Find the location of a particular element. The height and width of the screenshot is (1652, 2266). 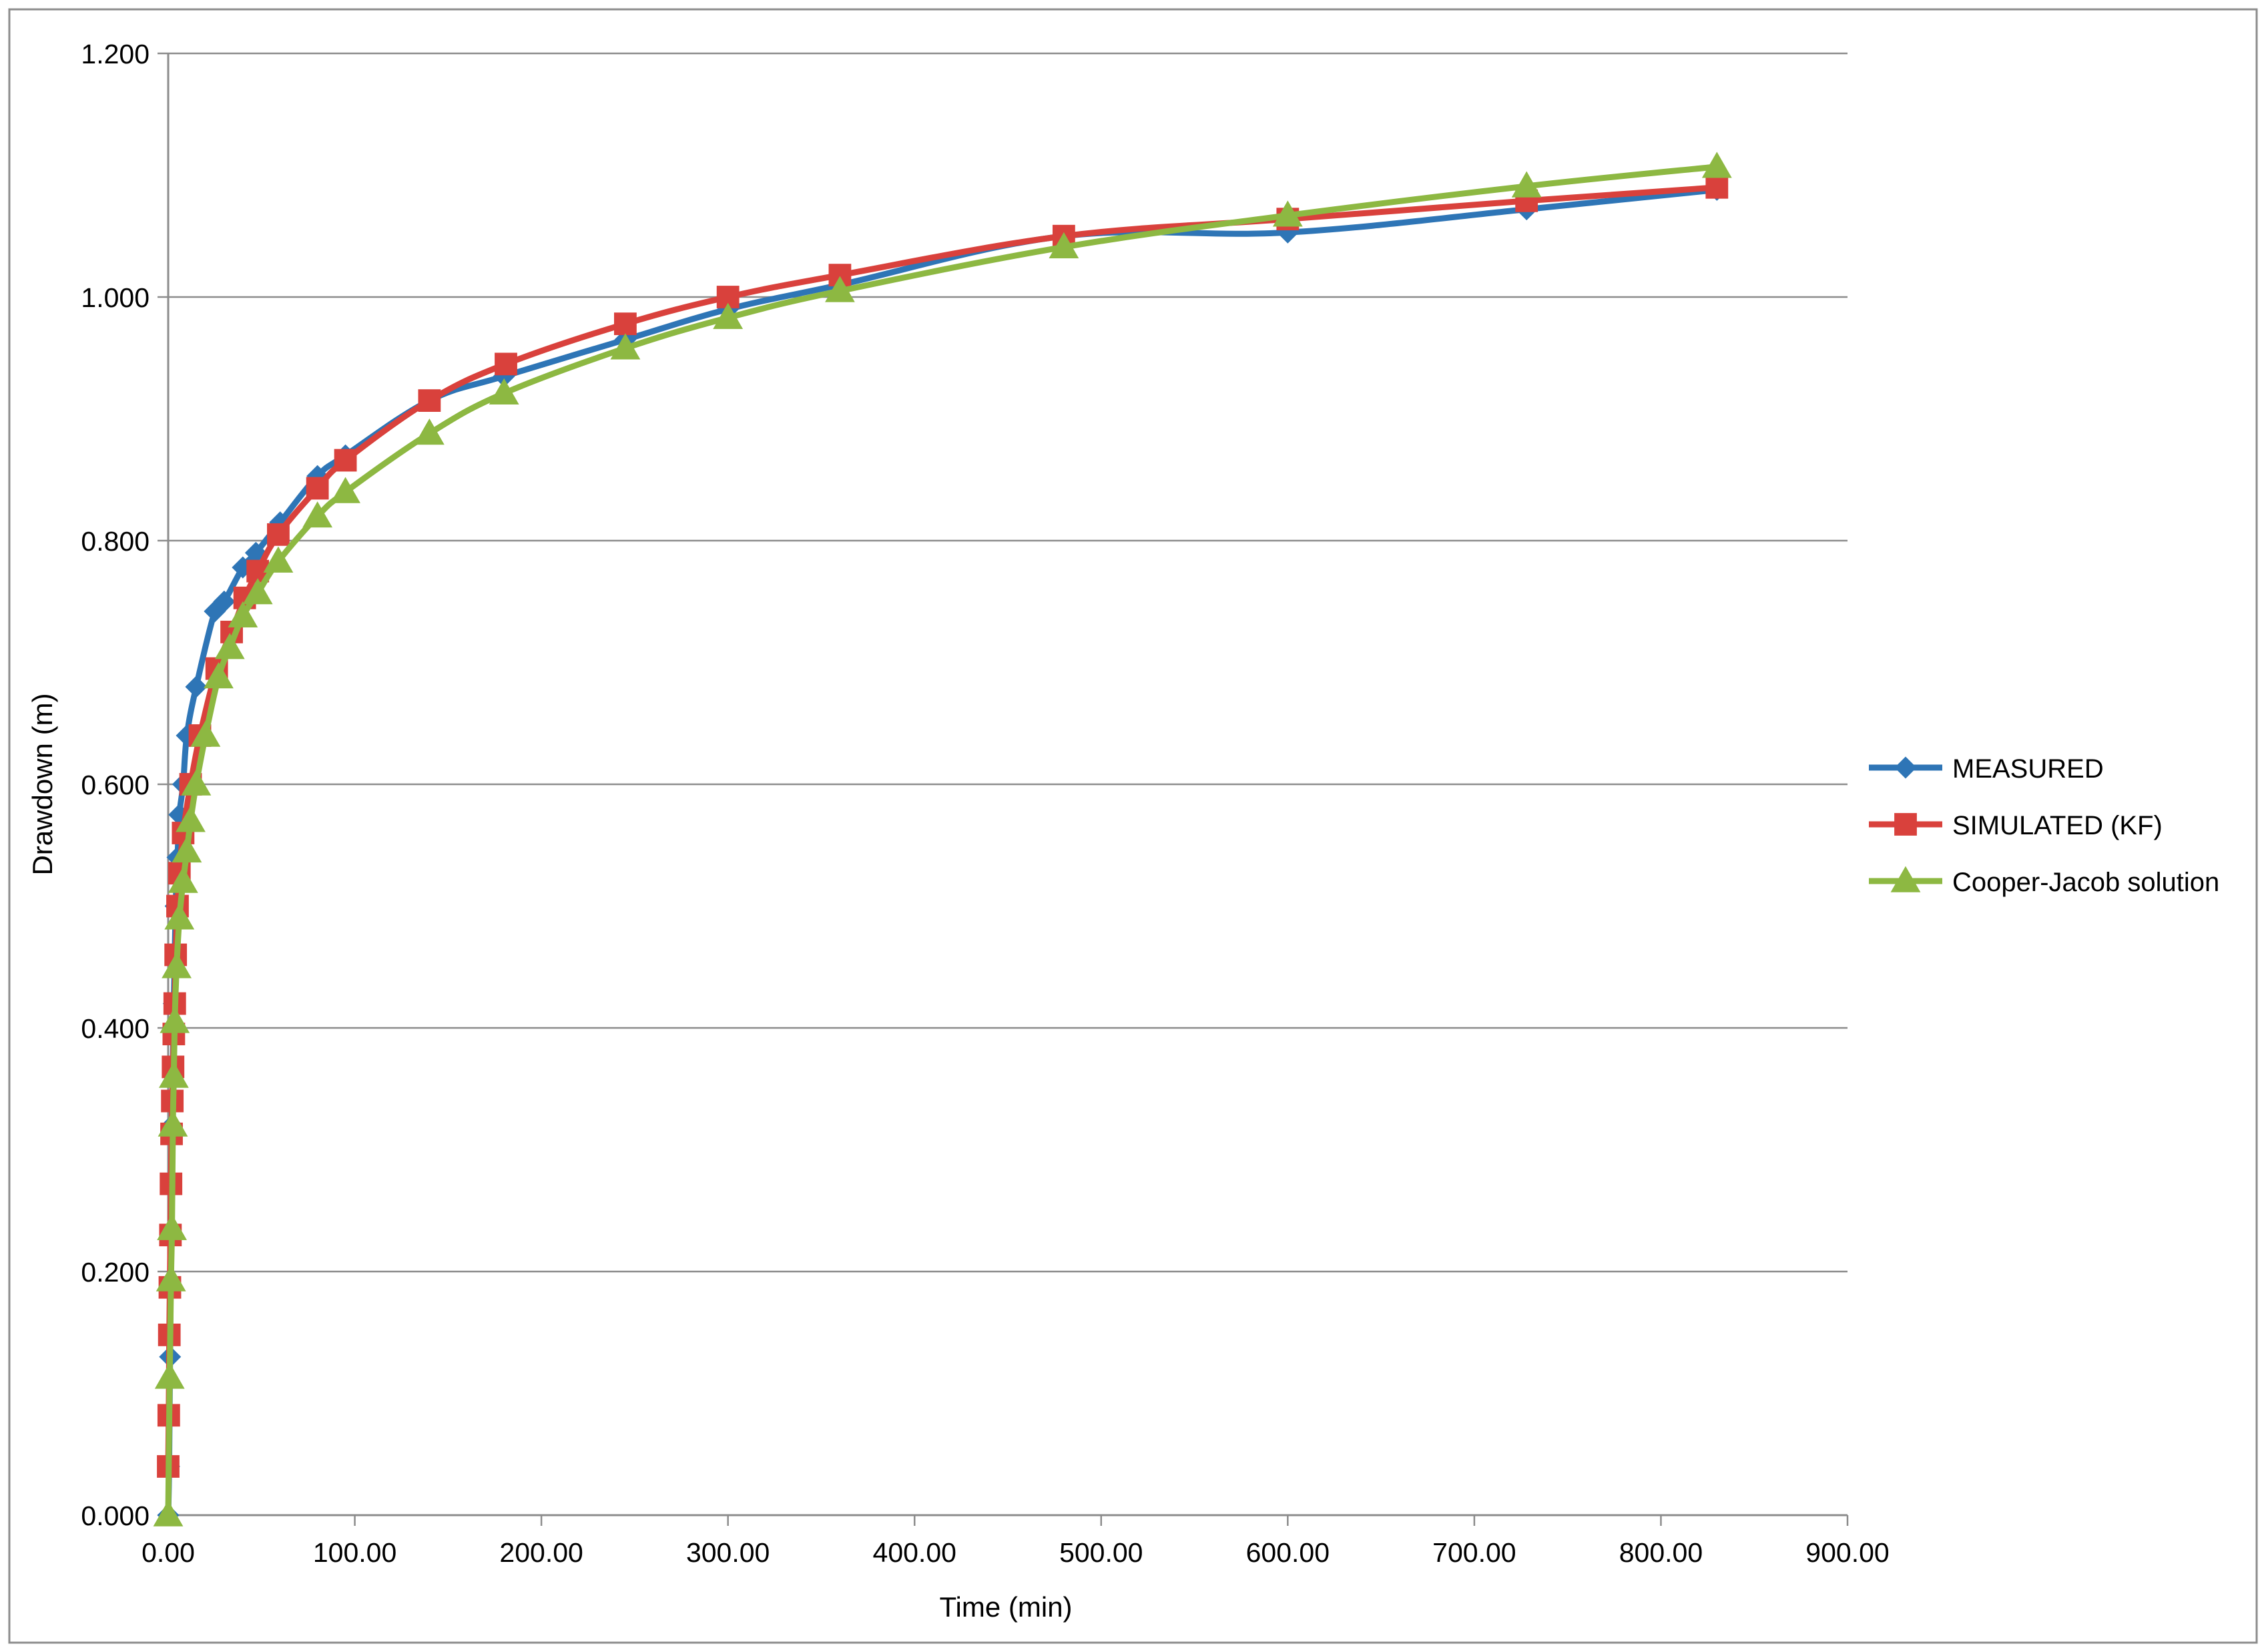

y-tick-label: 0.000 is located at coordinates (115, 1515).